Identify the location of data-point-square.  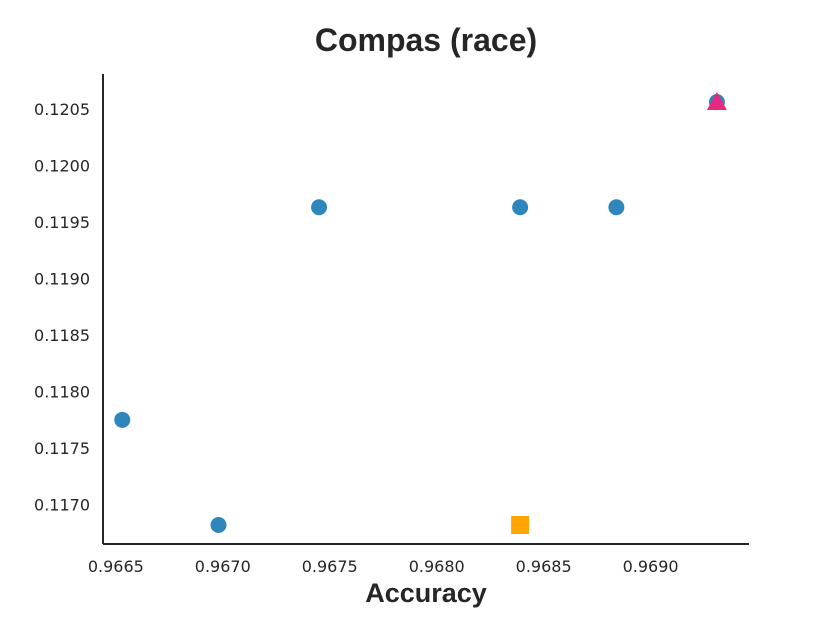
(520, 525).